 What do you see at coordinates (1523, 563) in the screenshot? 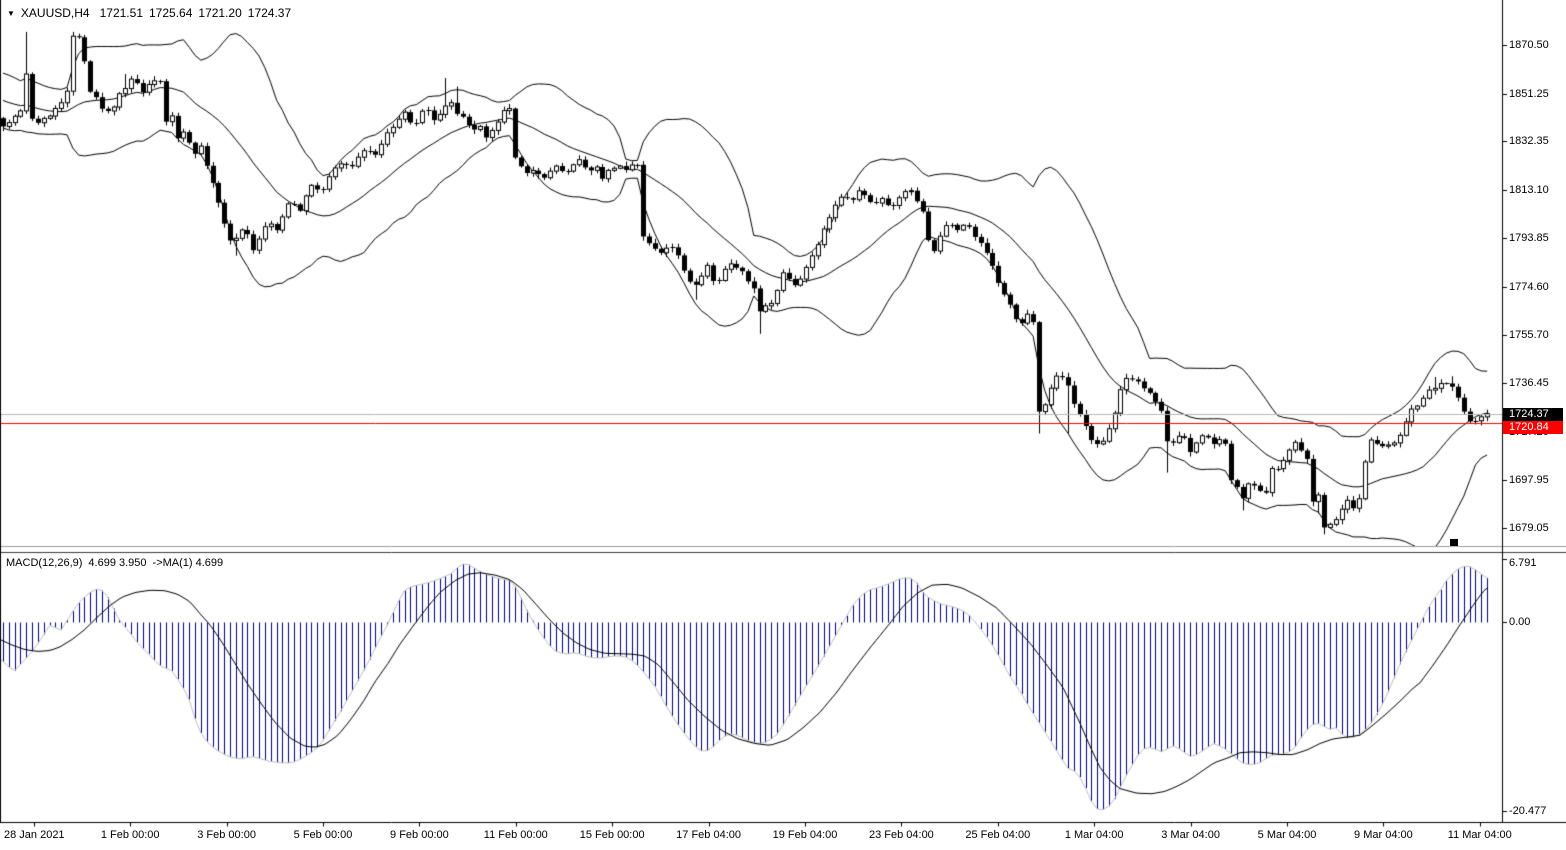
I see `macd-axis-label: 6.791` at bounding box center [1523, 563].